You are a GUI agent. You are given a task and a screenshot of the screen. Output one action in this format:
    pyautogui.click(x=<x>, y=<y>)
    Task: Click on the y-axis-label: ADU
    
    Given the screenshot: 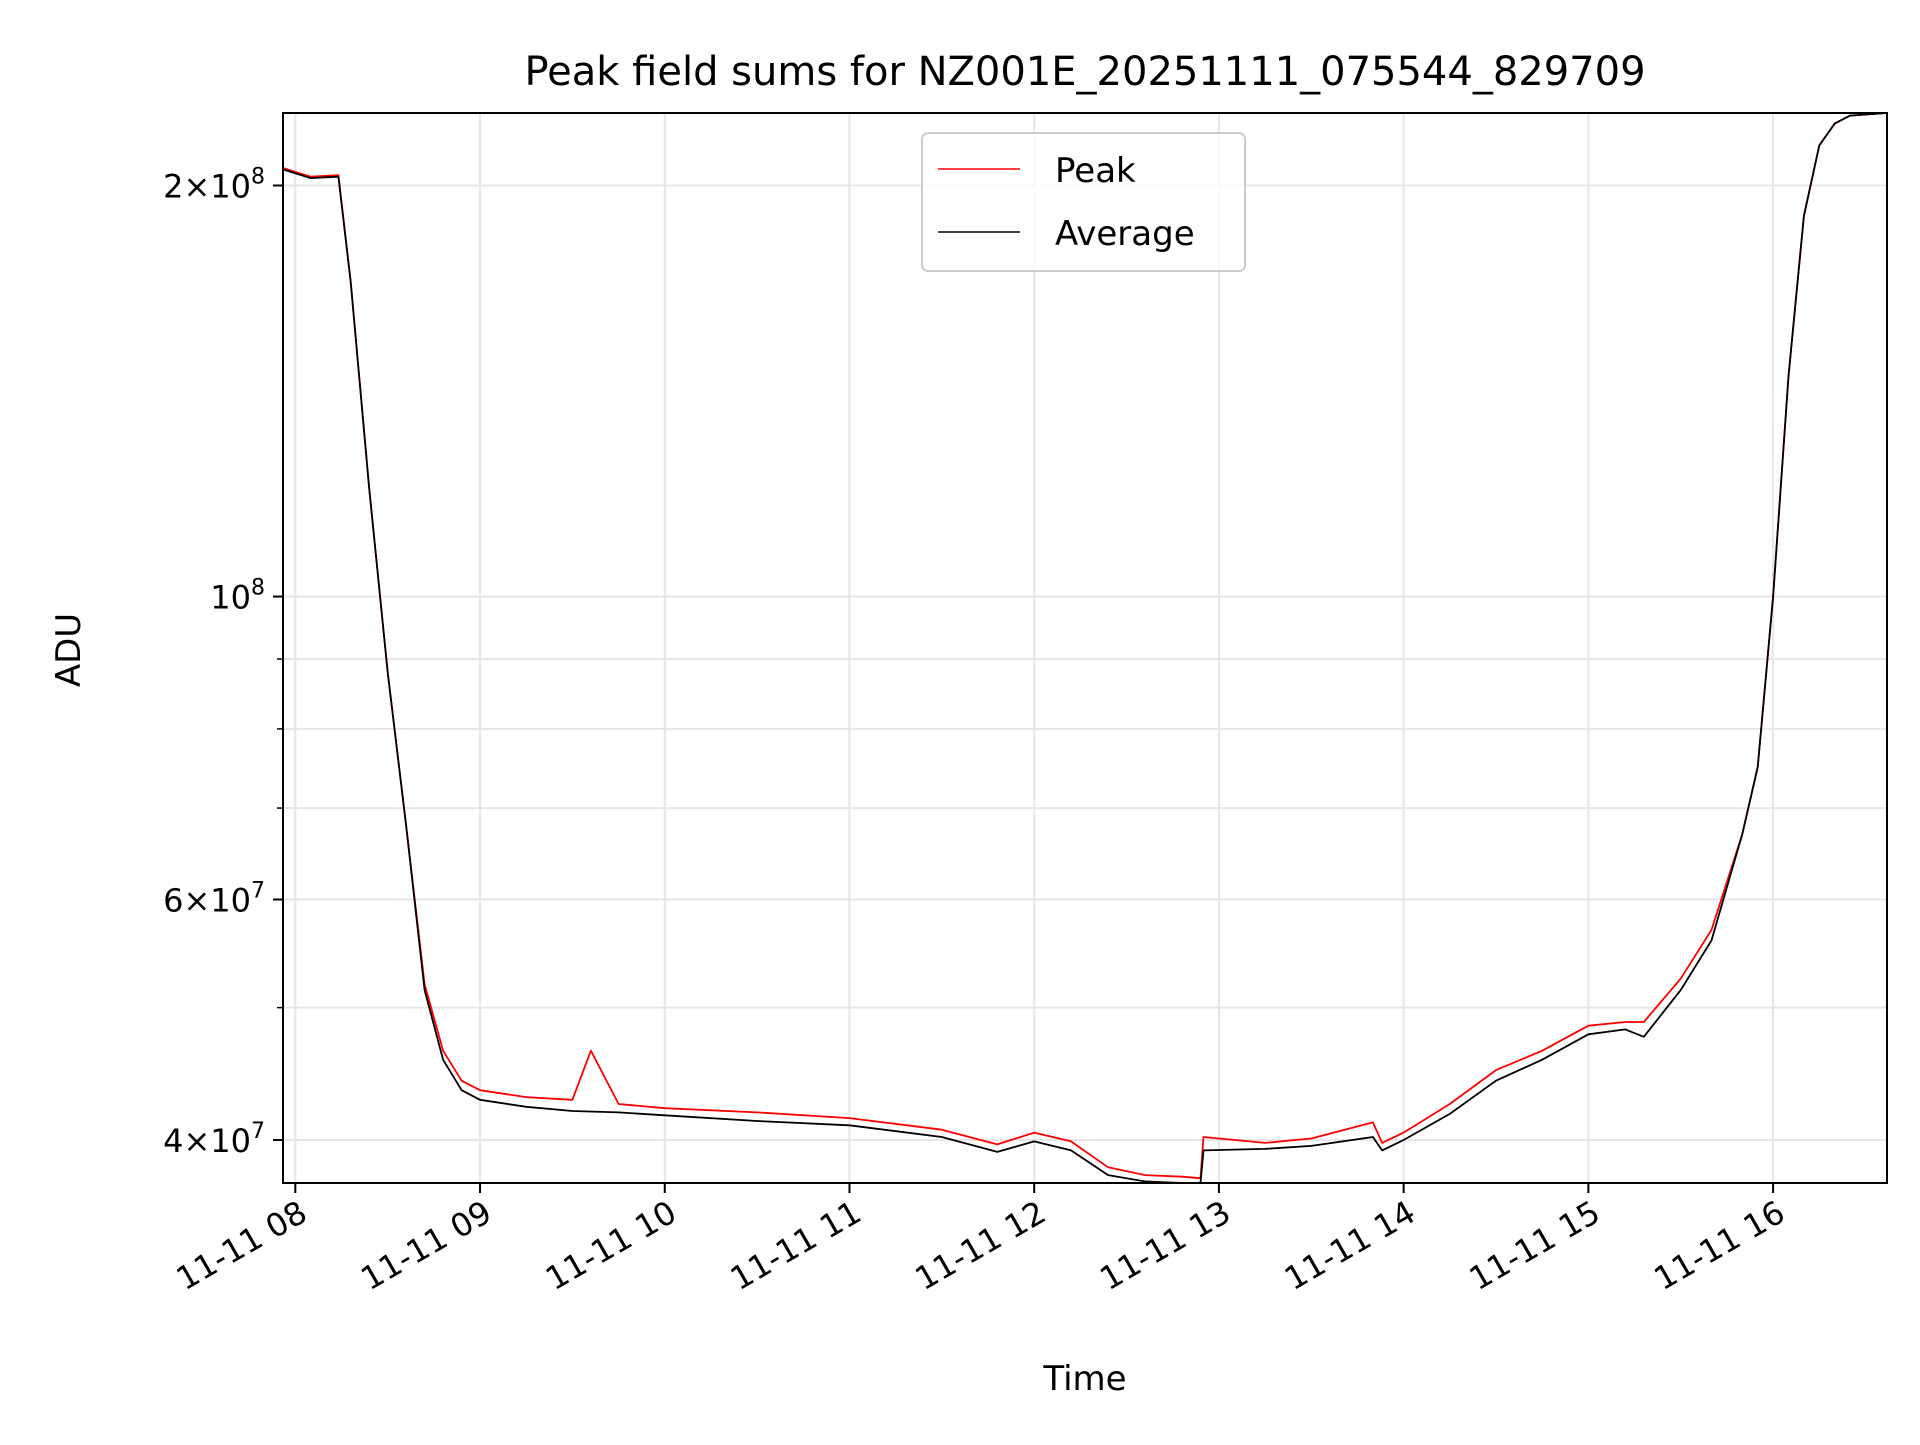 What is the action you would take?
    pyautogui.click(x=69, y=650)
    